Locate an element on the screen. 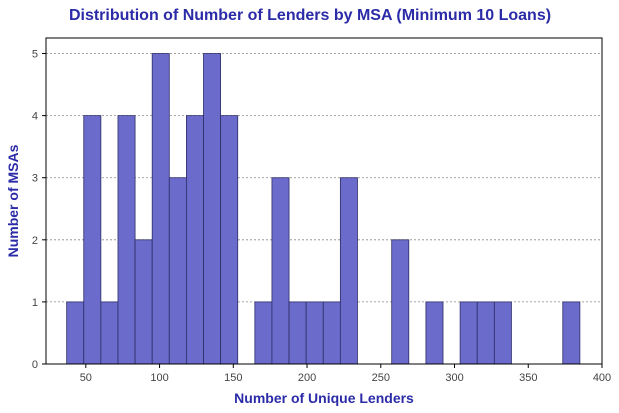 The width and height of the screenshot is (619, 413). x-tick-label: 350 is located at coordinates (528, 378).